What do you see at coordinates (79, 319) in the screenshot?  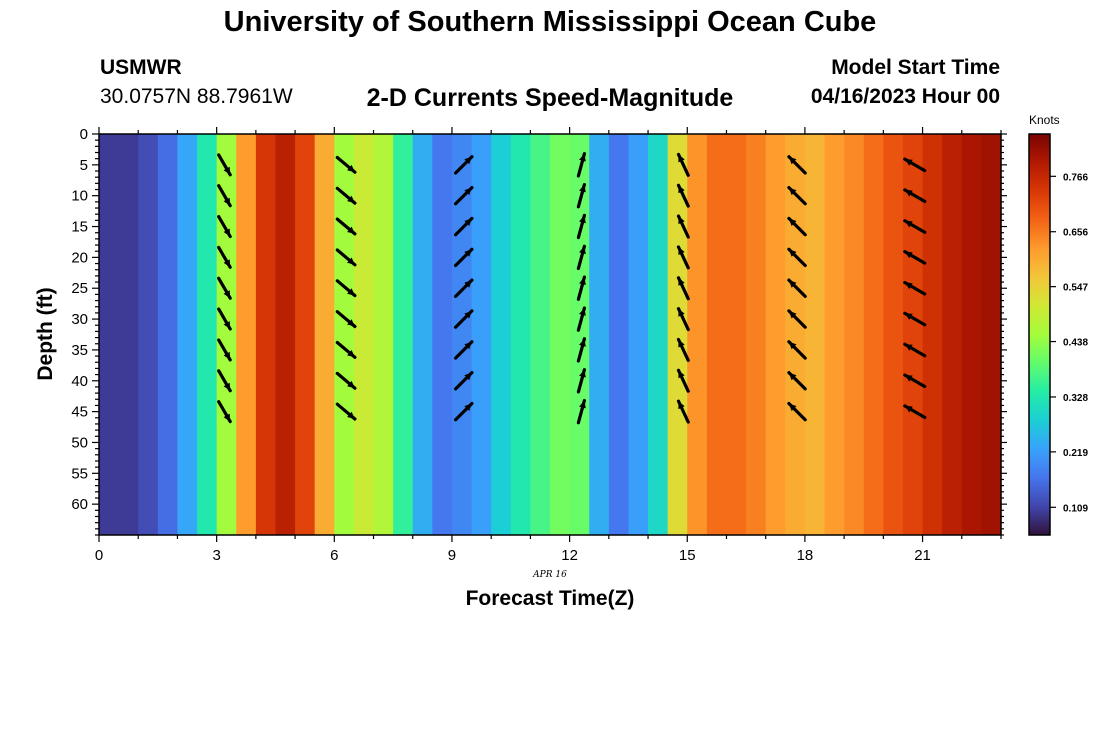 I see `y-tick-label: 30` at bounding box center [79, 319].